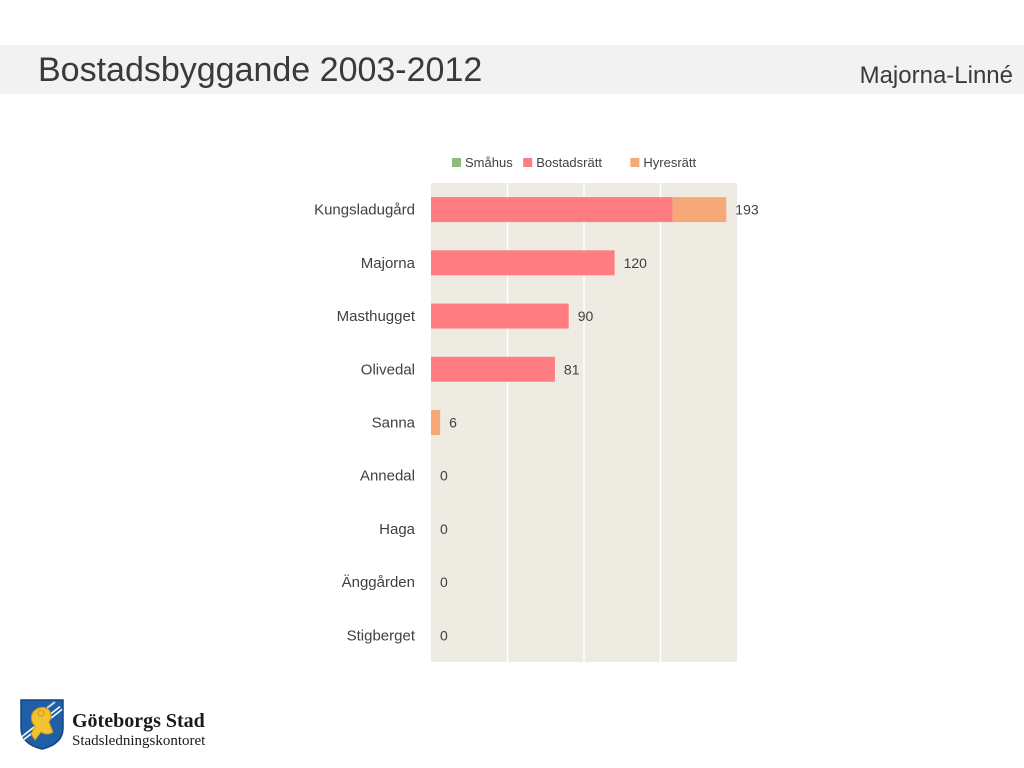  What do you see at coordinates (747, 210) in the screenshot?
I see `data-label: 193` at bounding box center [747, 210].